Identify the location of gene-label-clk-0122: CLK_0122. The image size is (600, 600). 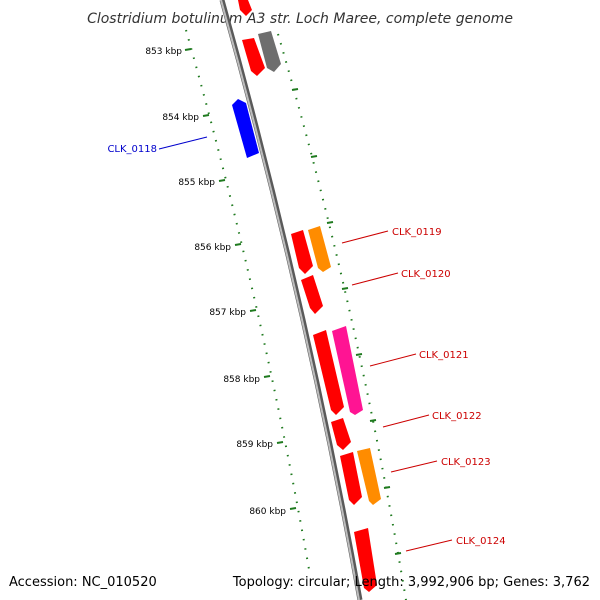
(457, 416).